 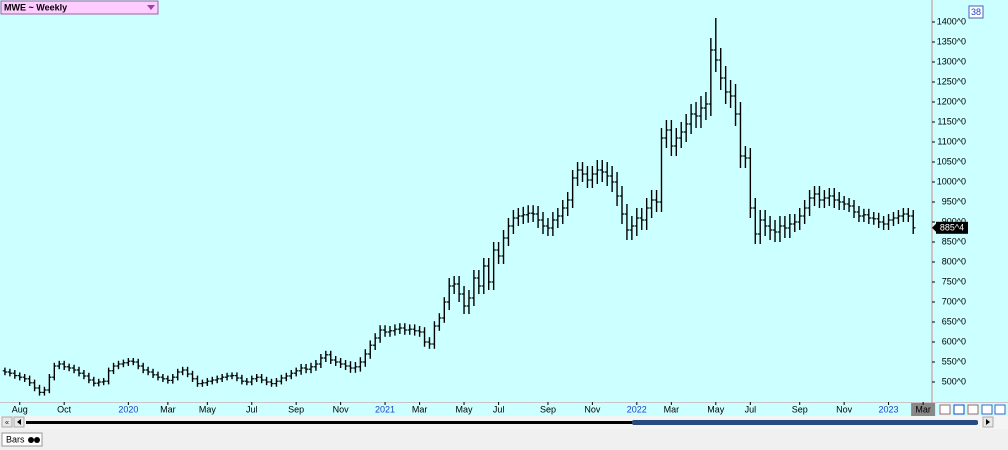 What do you see at coordinates (64, 409) in the screenshot?
I see `x-tick-label: Oct` at bounding box center [64, 409].